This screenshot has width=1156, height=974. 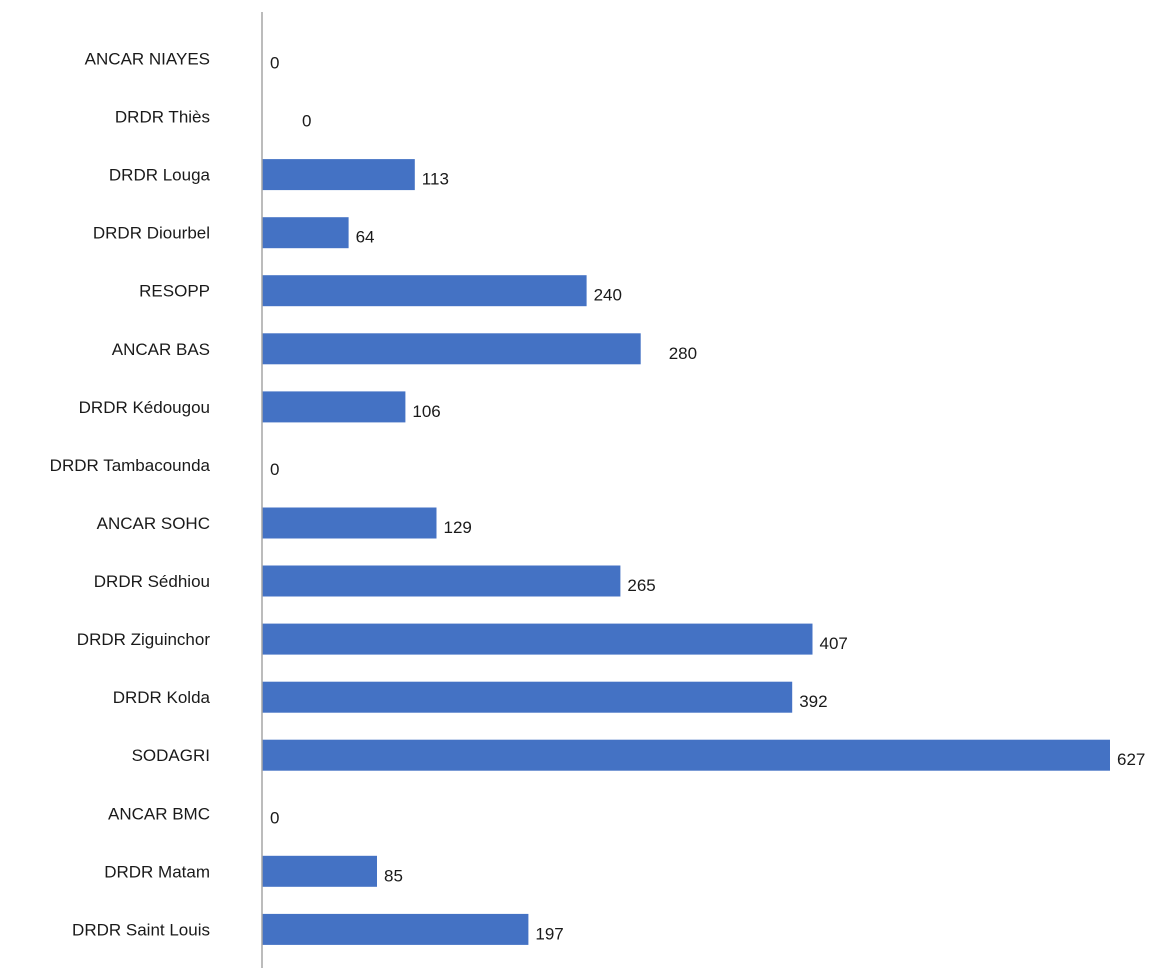 What do you see at coordinates (641, 585) in the screenshot?
I see `value-label: 265` at bounding box center [641, 585].